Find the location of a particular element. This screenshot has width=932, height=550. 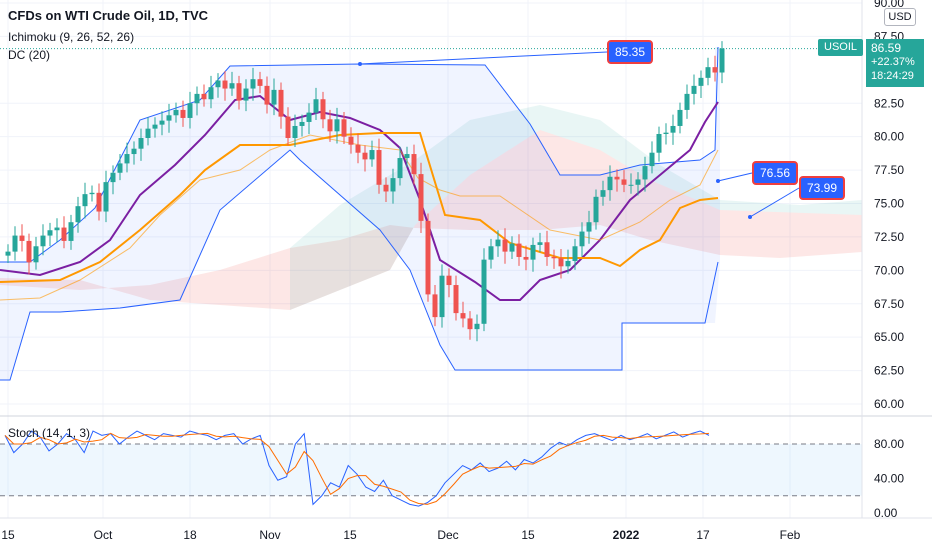

stoch-legend: Stoch (14, 1, 3) is located at coordinates (49, 433).